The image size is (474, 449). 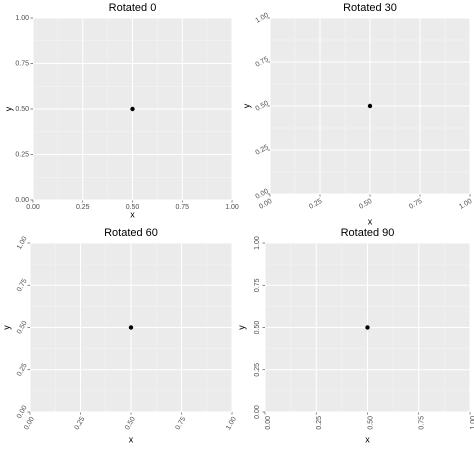 What do you see at coordinates (368, 233) in the screenshot?
I see `chart-title: Rotated 90` at bounding box center [368, 233].